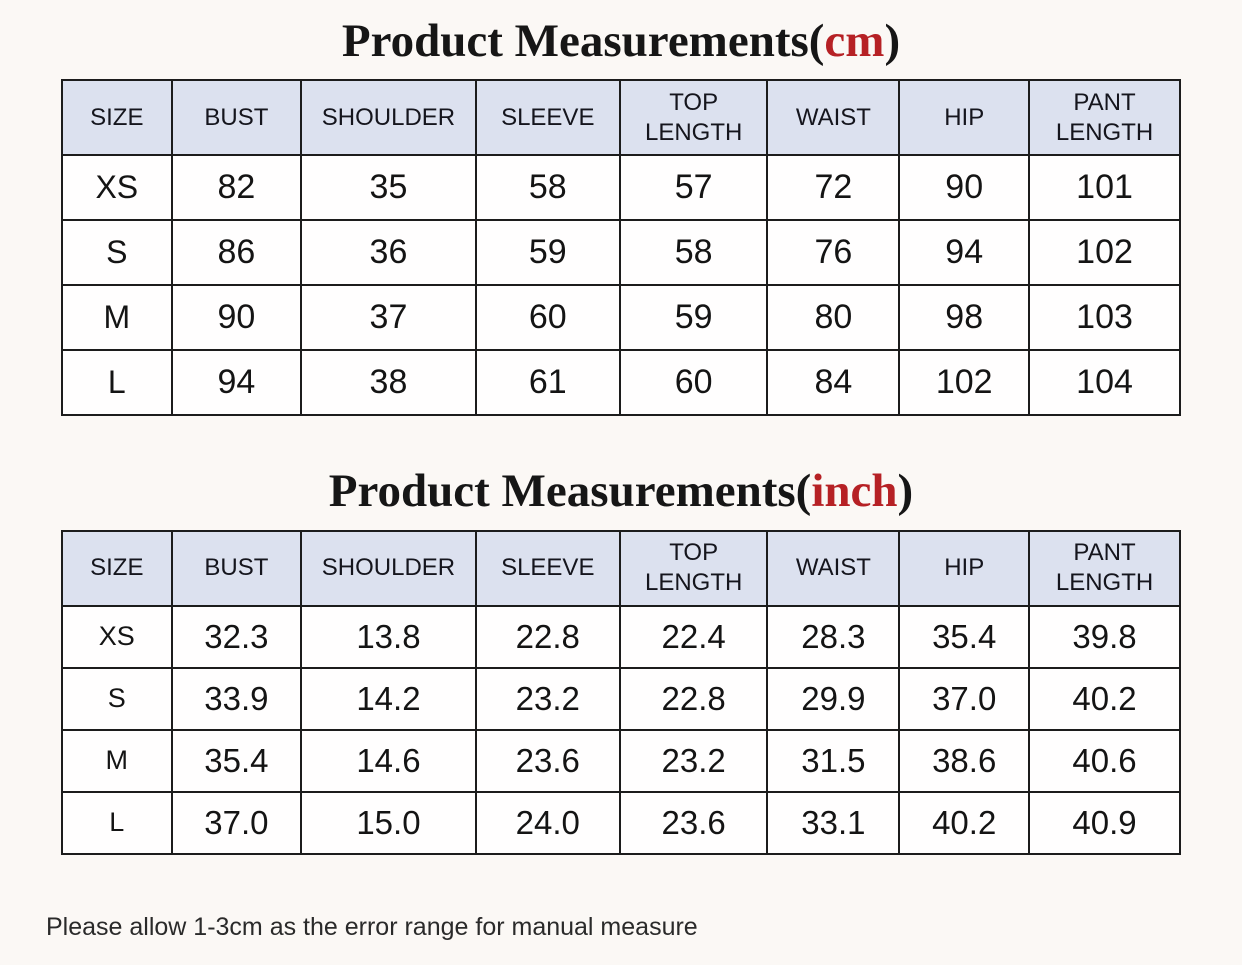 This screenshot has height=965, width=1242. What do you see at coordinates (388, 188) in the screenshot?
I see `value-cell: 35` at bounding box center [388, 188].